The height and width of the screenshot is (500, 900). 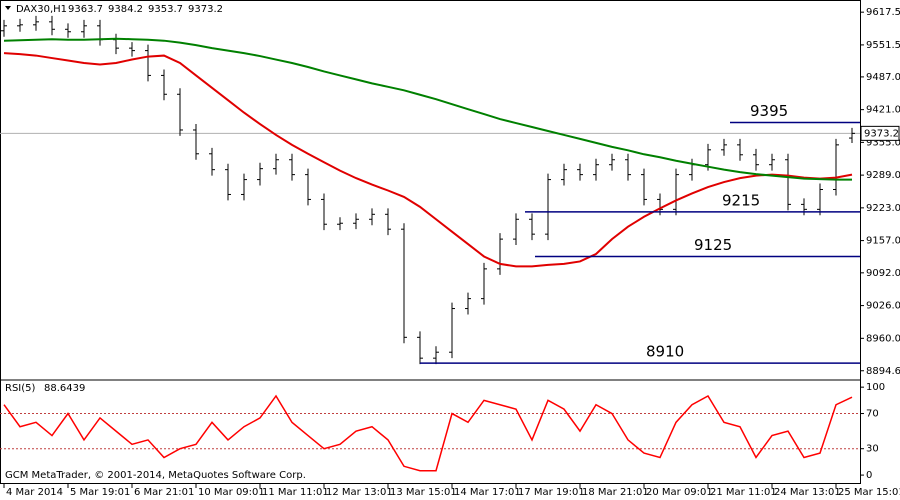 I want to click on rsi-title: RSI(5), so click(x=20, y=388).